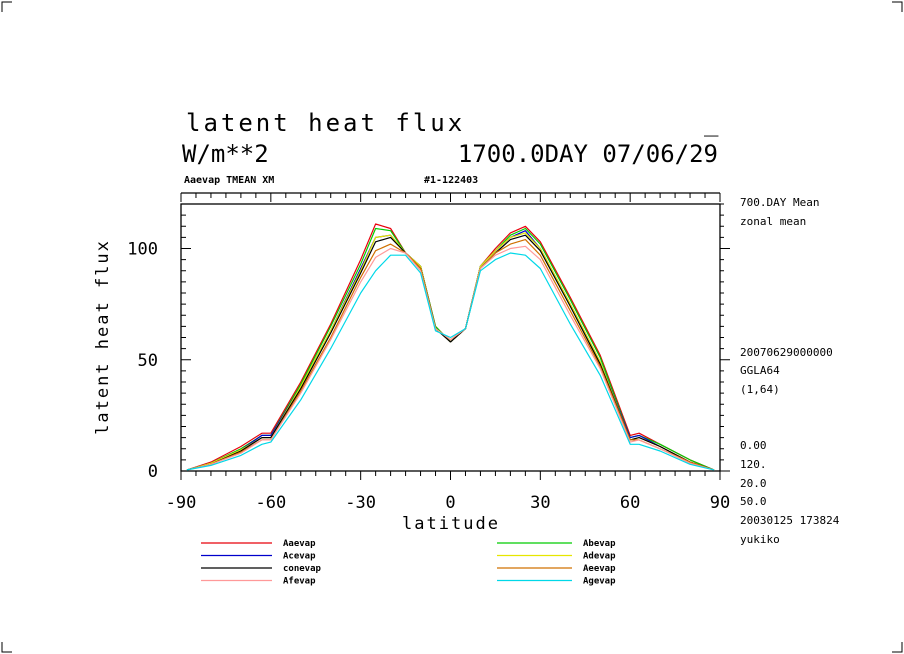 The image size is (904, 654). What do you see at coordinates (790, 520) in the screenshot?
I see `side-timestamp: 20030125 173824` at bounding box center [790, 520].